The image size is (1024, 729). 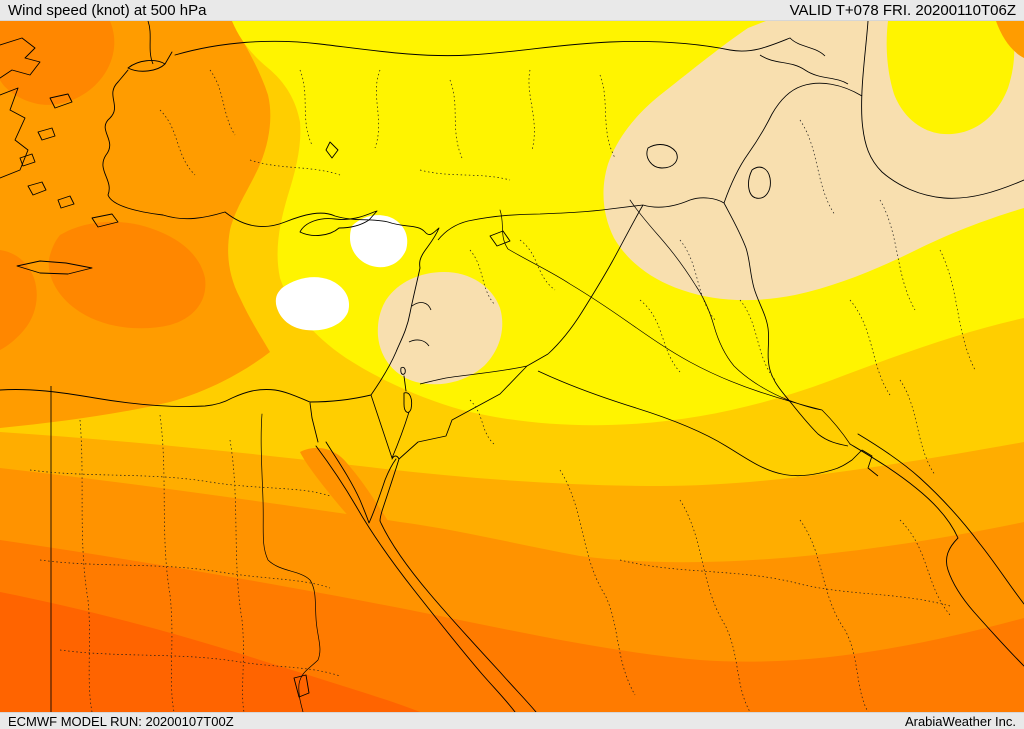 I want to click on admin-boundaries-iran, so click(x=887, y=297).